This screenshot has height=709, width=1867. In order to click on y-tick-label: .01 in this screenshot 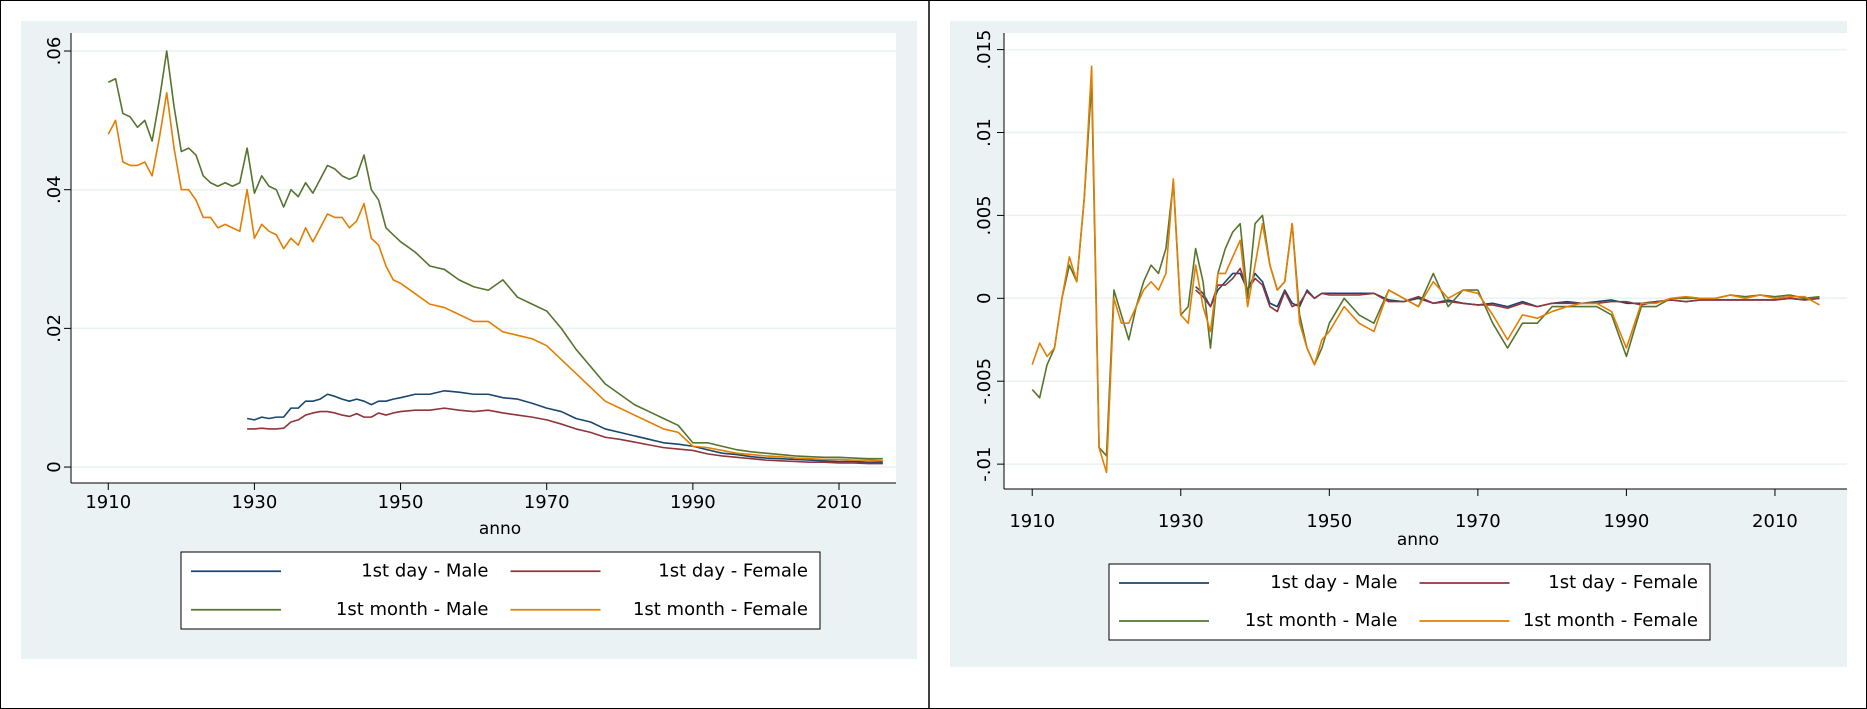, I will do `click(984, 132)`.